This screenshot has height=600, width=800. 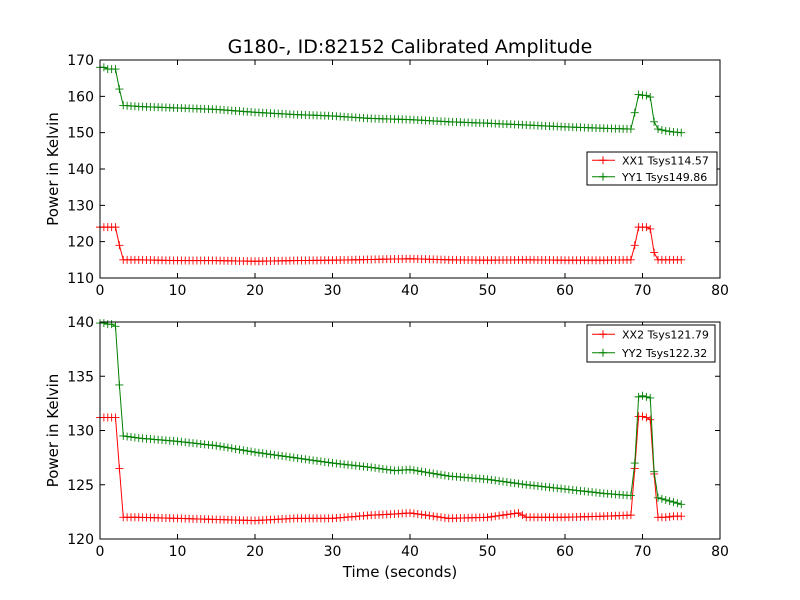 What do you see at coordinates (410, 47) in the screenshot?
I see `chart-title: G180-, ID:82152 Calibrated Amplitude` at bounding box center [410, 47].